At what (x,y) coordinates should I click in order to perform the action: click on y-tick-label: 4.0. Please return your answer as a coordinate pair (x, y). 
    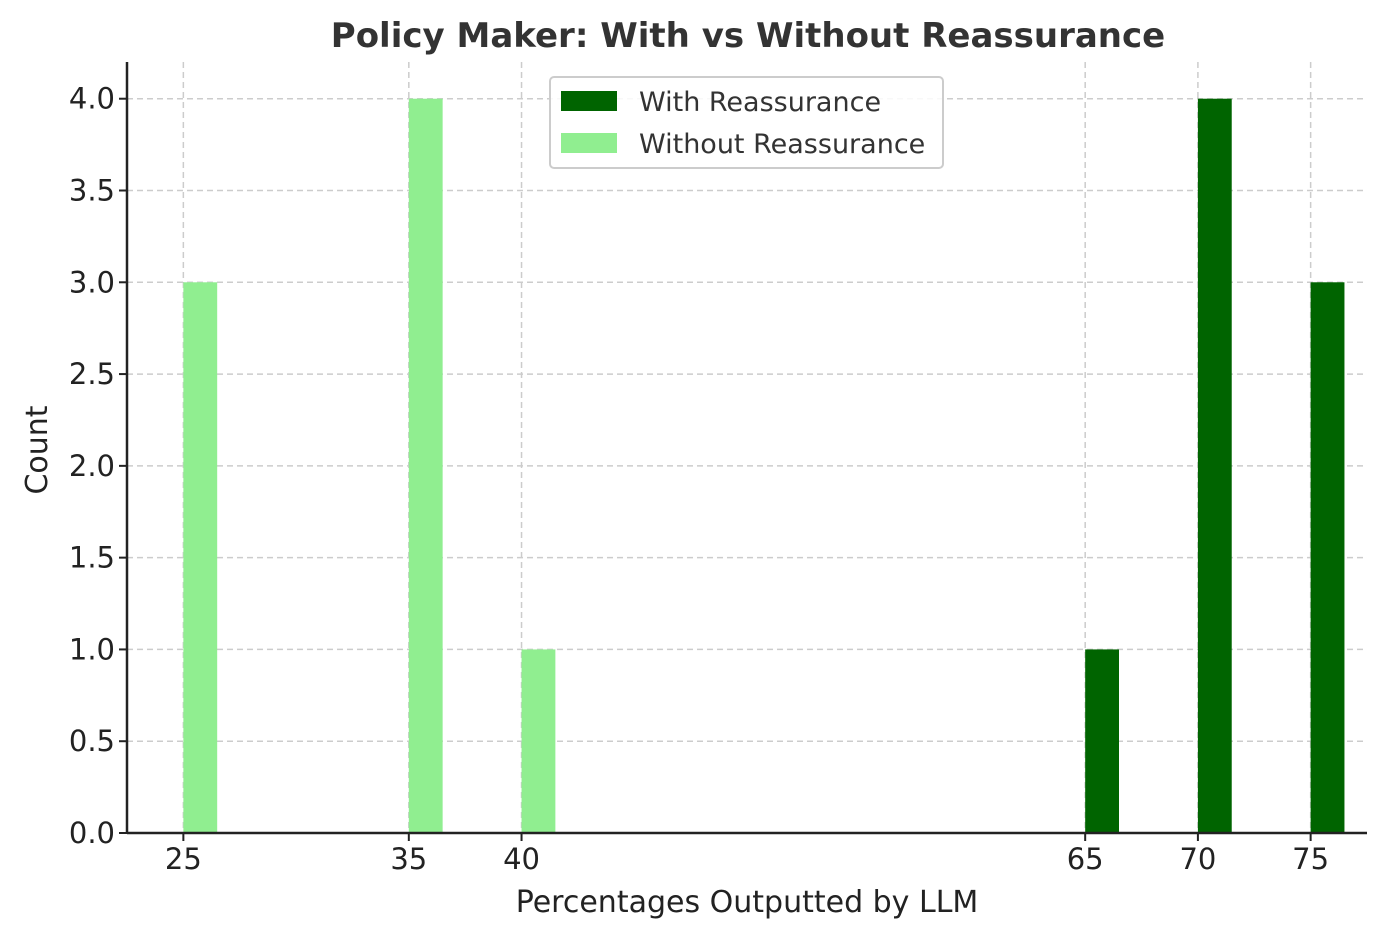
    Looking at the image, I should click on (92, 99).